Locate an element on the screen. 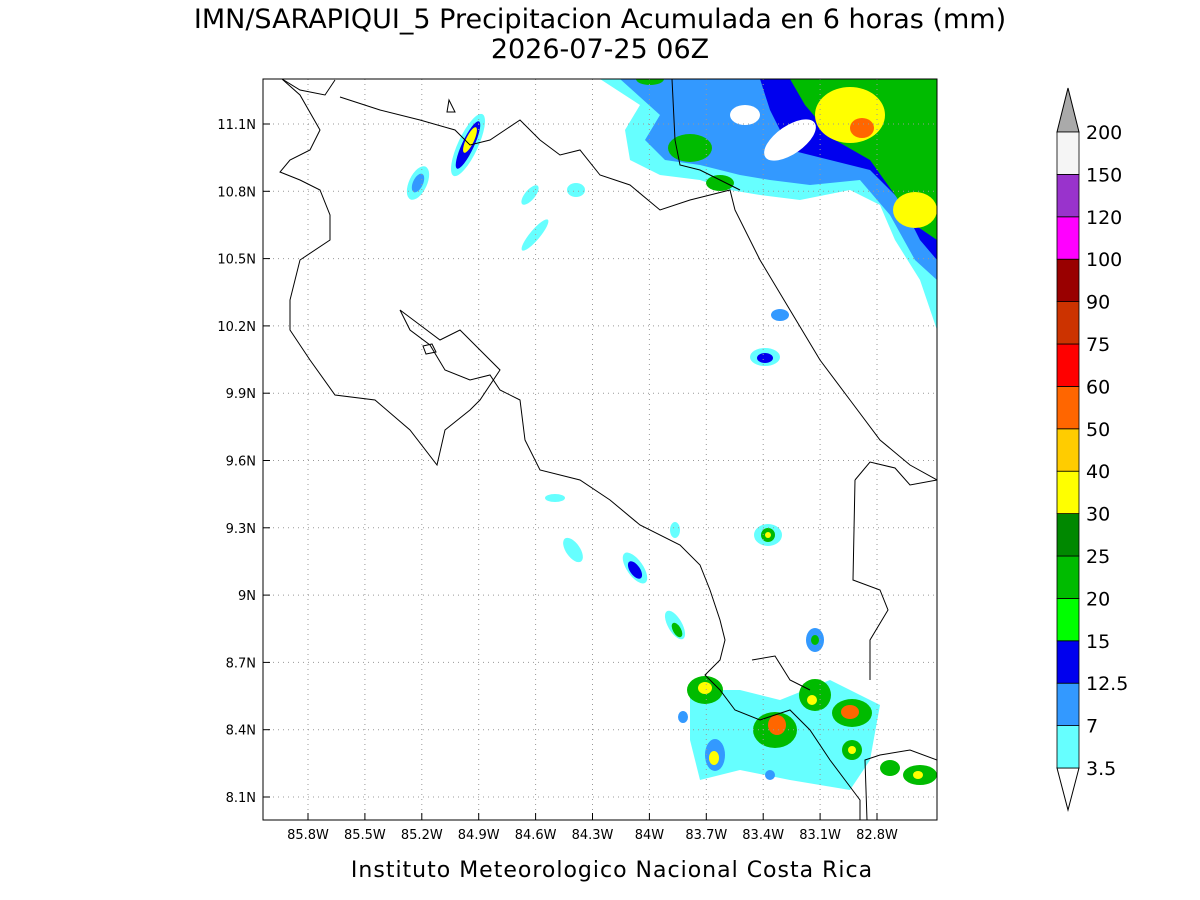  colorbar-above is located at coordinates (1068, 110).